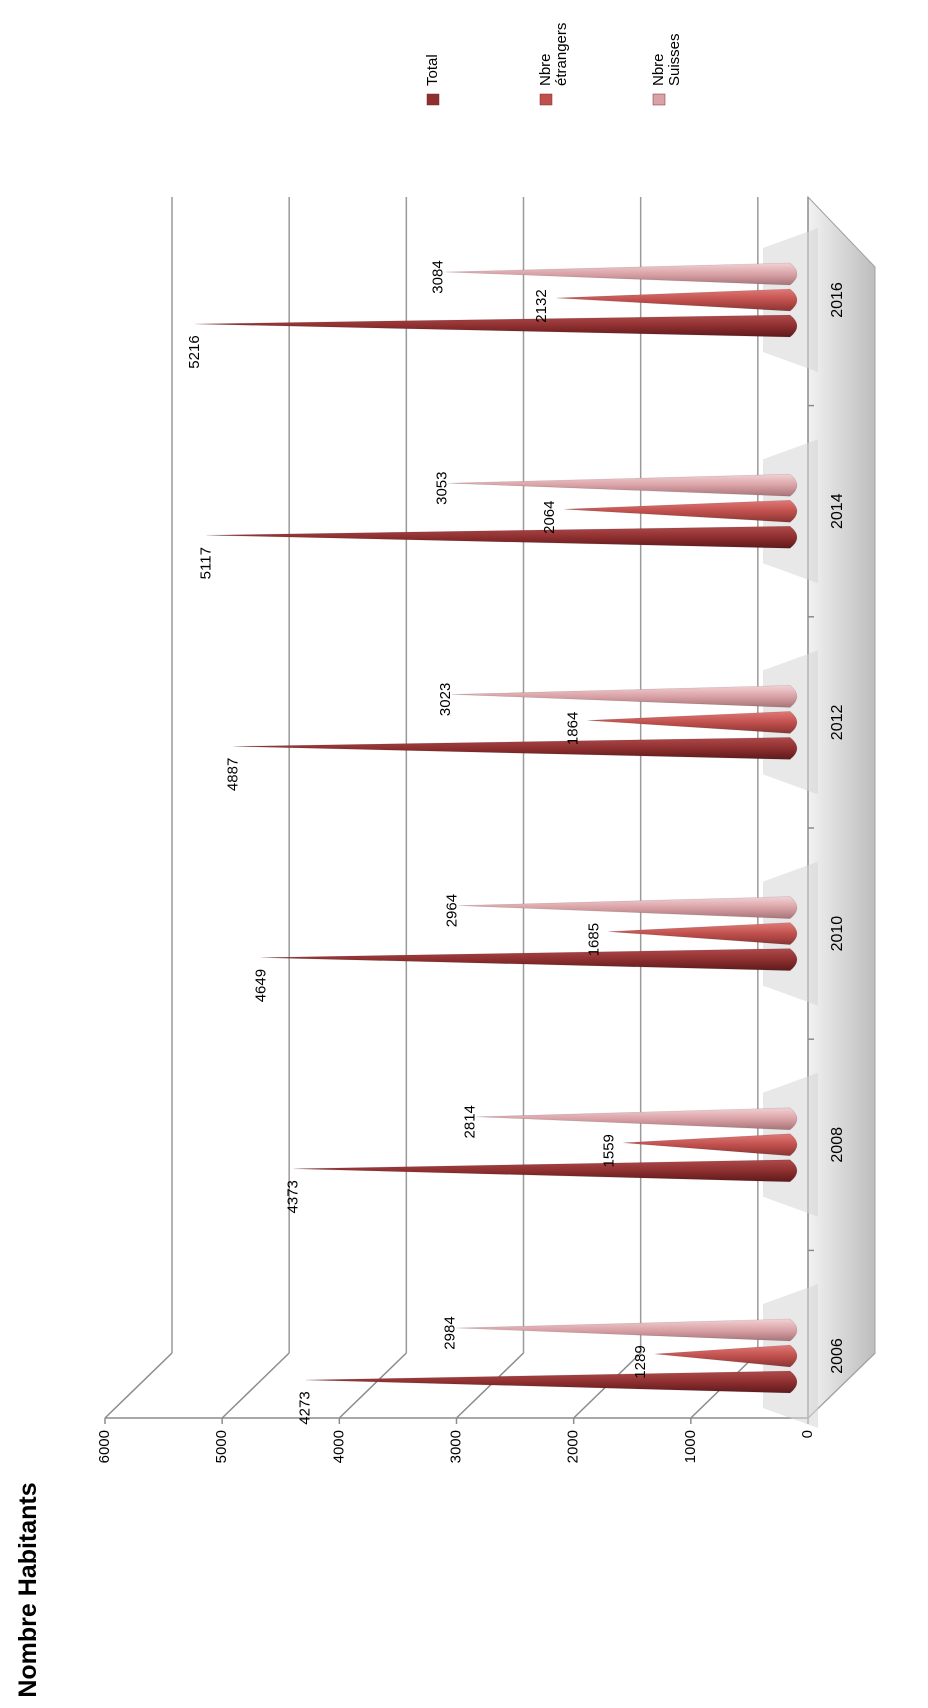  I want to click on y-tick-label: 6000, so click(104, 1446).